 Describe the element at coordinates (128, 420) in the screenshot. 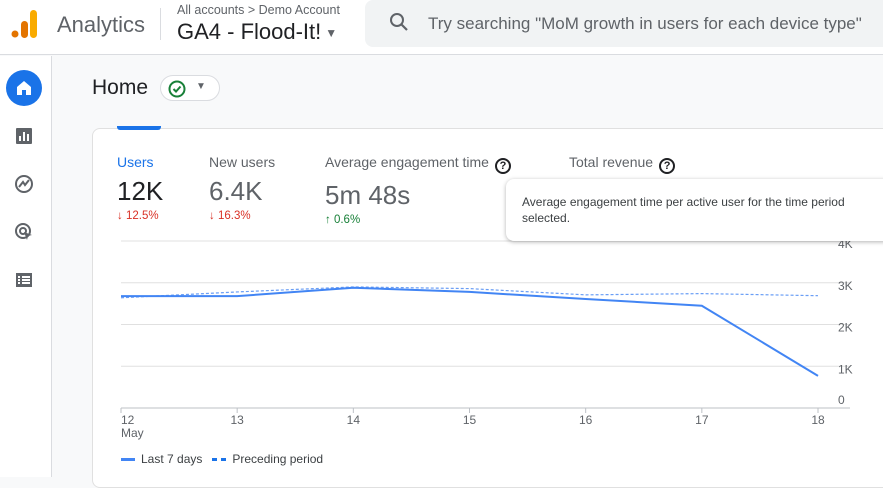

I see `x-tick-label: 12` at that location.